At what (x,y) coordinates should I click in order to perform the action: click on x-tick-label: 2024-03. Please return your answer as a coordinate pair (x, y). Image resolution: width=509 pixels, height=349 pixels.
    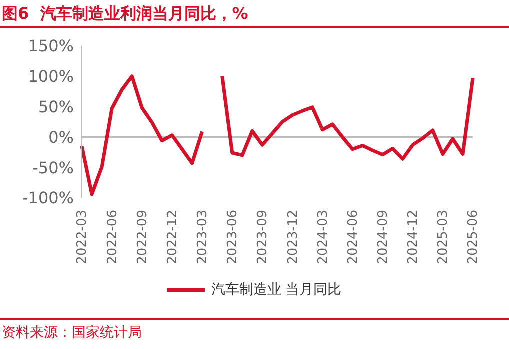
    Looking at the image, I should click on (323, 237).